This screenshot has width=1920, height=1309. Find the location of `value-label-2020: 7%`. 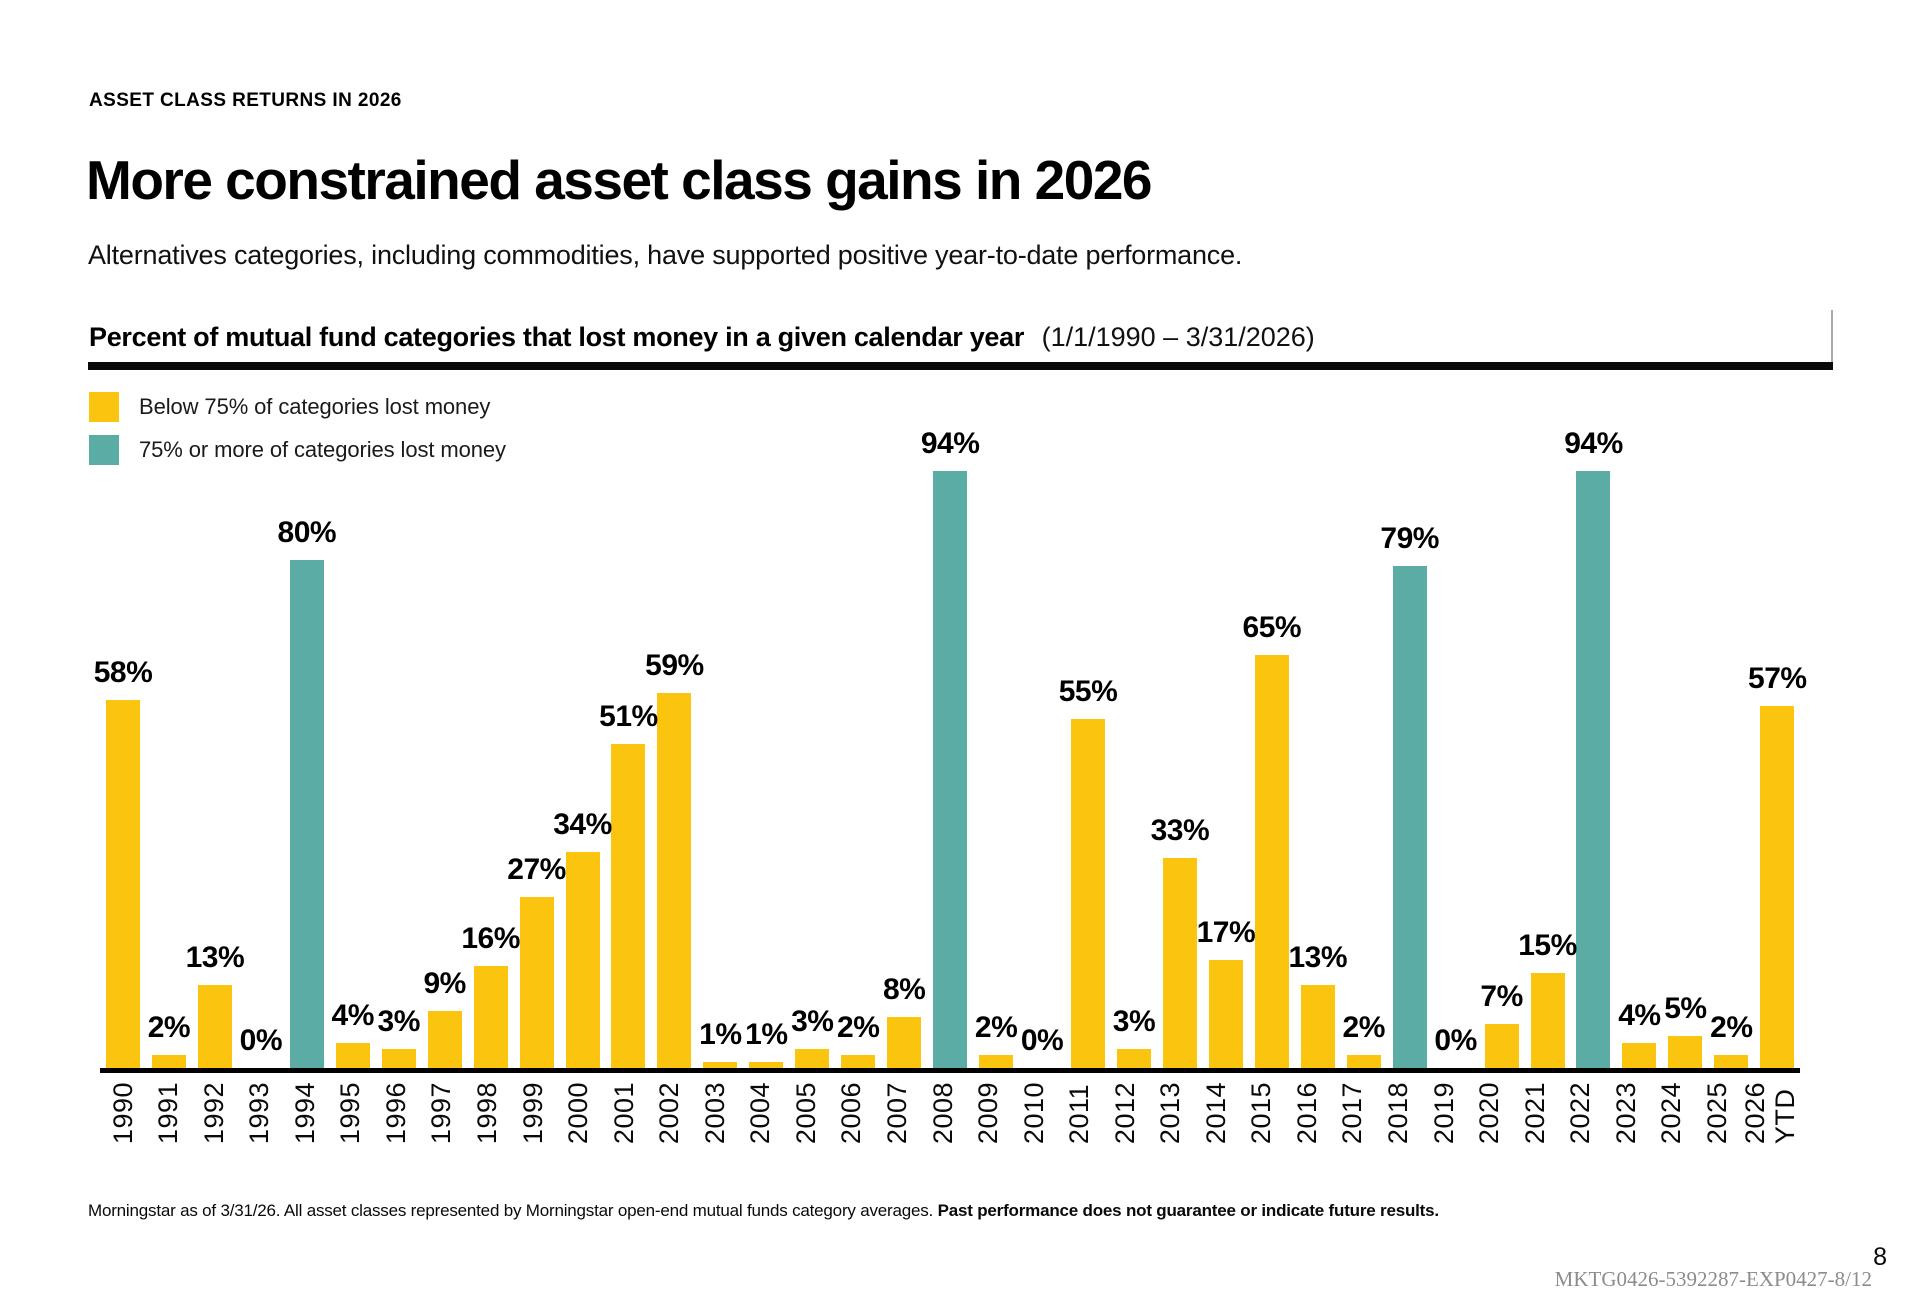

value-label-2020: 7% is located at coordinates (1501, 996).